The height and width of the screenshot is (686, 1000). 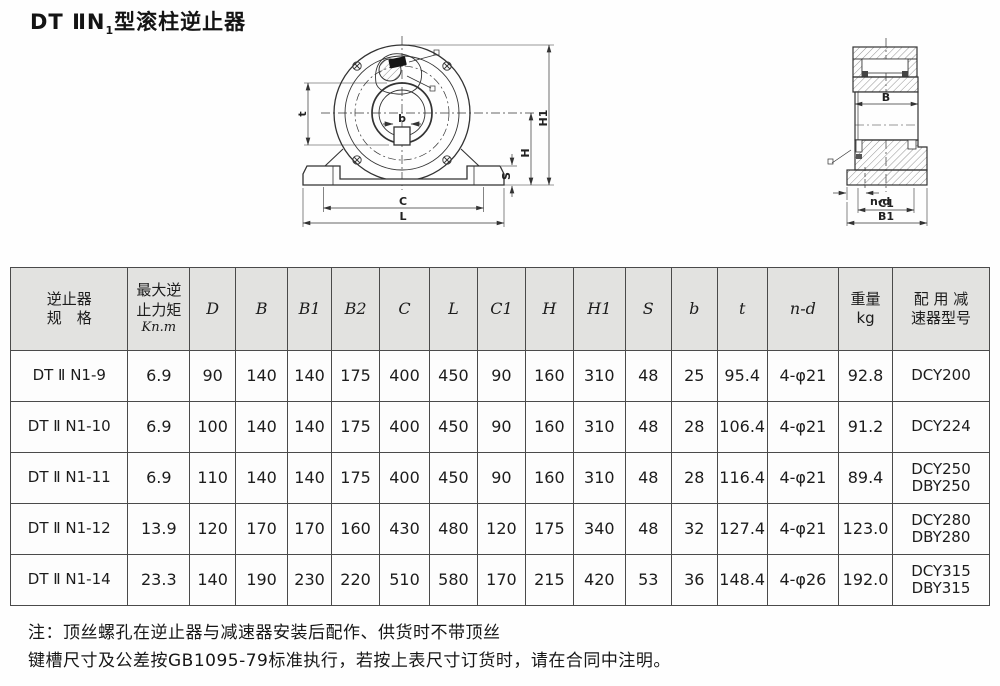 What do you see at coordinates (310, 580) in the screenshot?
I see `value-cell: 230` at bounding box center [310, 580].